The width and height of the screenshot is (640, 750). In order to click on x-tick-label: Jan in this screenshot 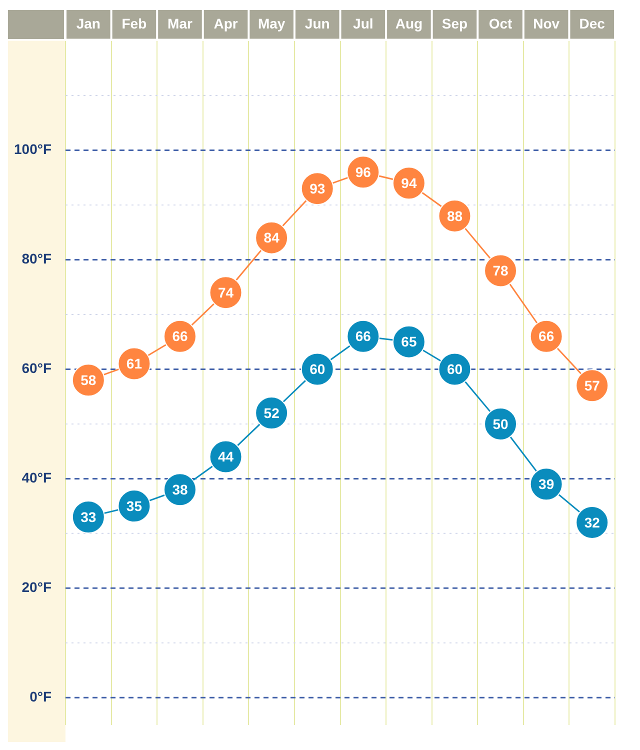, I will do `click(88, 23)`.